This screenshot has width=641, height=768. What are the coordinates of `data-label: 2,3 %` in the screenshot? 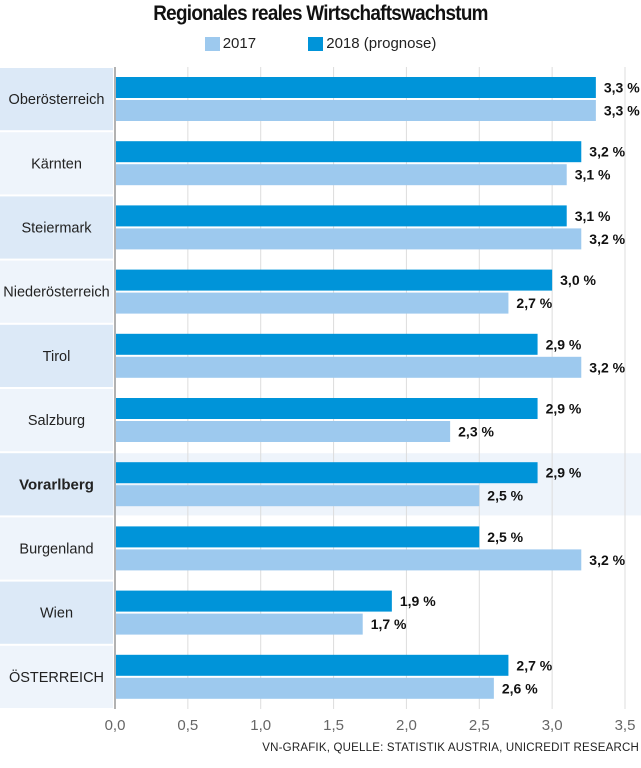 It's located at (476, 432).